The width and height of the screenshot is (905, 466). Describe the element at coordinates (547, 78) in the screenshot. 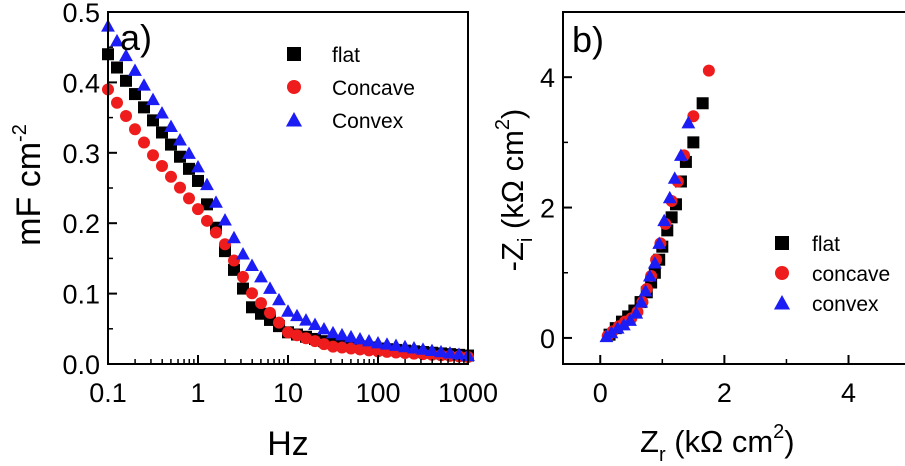

I see `panel-b-y-tick-label: 4` at that location.